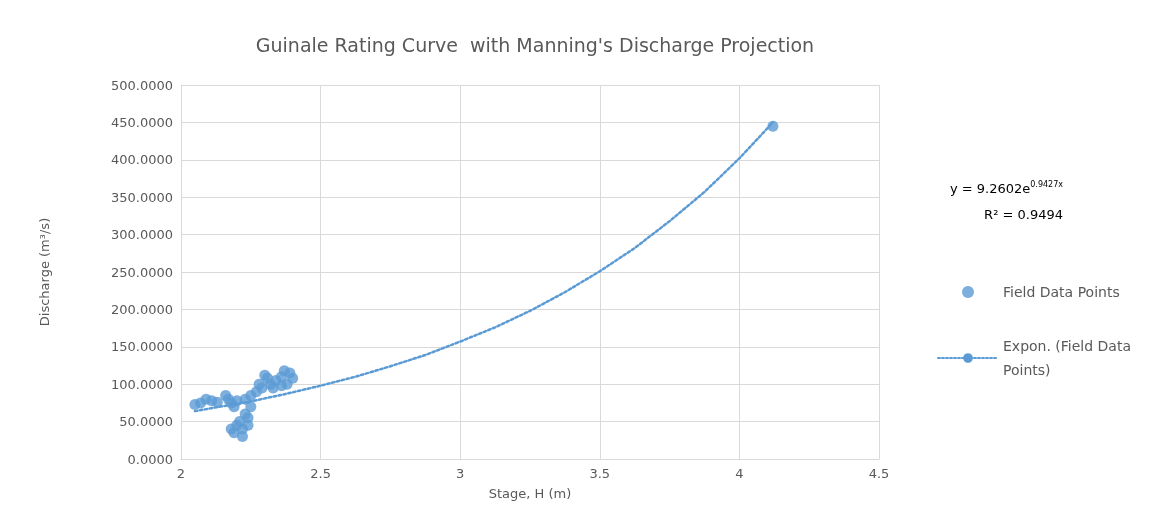  What do you see at coordinates (141, 160) in the screenshot?
I see `y-tick-label: 400.0000` at bounding box center [141, 160].